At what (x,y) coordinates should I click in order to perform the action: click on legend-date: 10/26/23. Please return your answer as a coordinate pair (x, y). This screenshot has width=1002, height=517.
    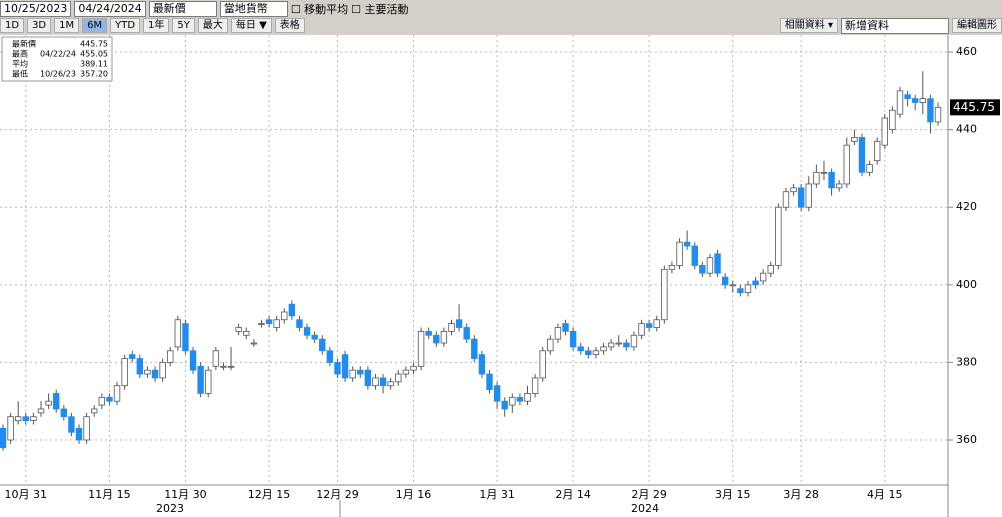
    Looking at the image, I should click on (58, 74).